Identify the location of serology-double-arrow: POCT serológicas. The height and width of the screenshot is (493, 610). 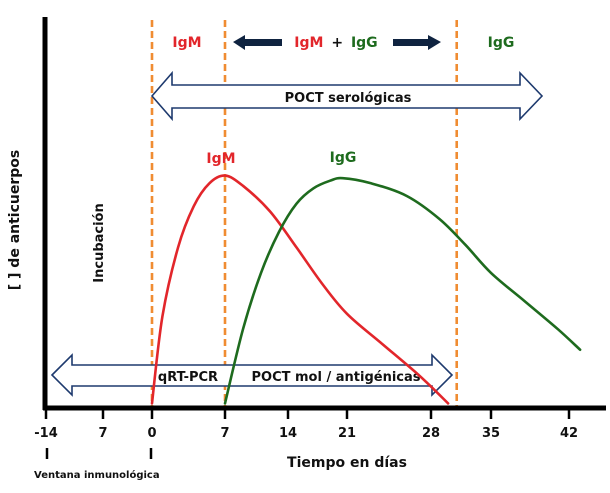
(347, 96).